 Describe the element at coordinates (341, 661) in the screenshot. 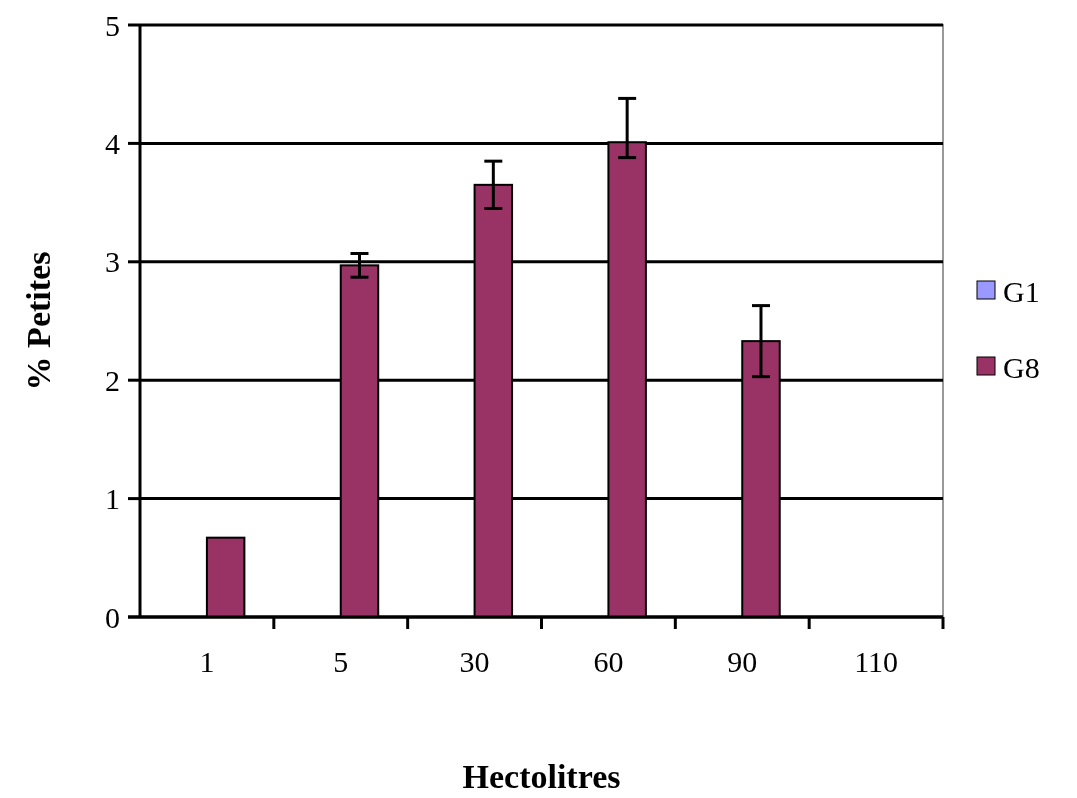

I see `x-tick-label: 5` at that location.